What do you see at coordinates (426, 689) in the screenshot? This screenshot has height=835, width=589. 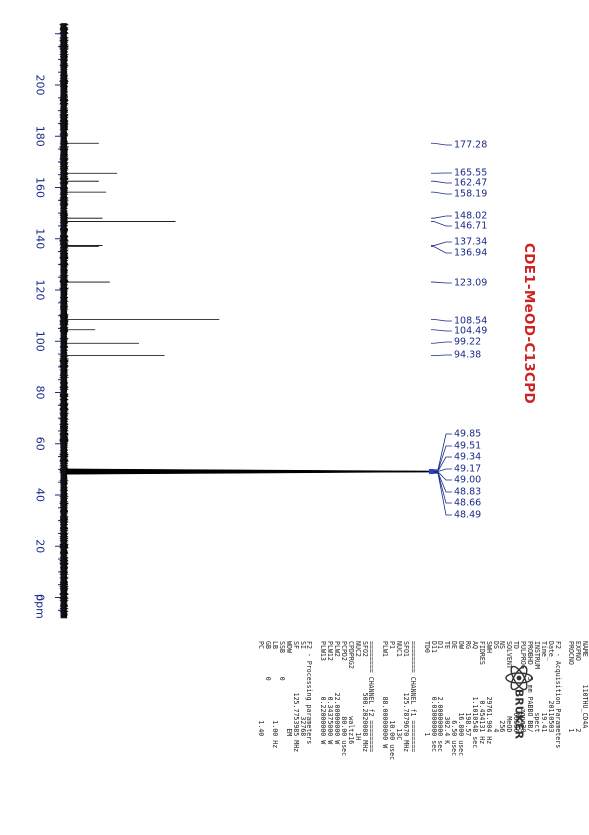 I see `parameter-line: TD0 1` at bounding box center [426, 689].